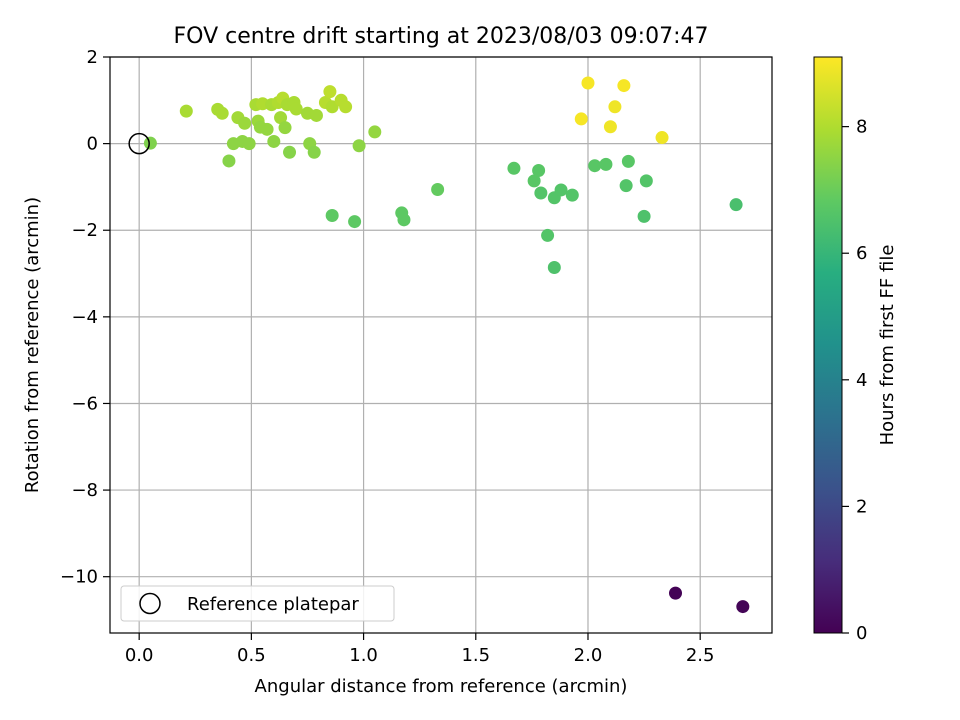 Image resolution: width=960 pixels, height=720 pixels. What do you see at coordinates (420, 649) in the screenshot?
I see `x-axis-ticks: 0.0 0.5 1.0 1.5 2.0 2.5` at bounding box center [420, 649].